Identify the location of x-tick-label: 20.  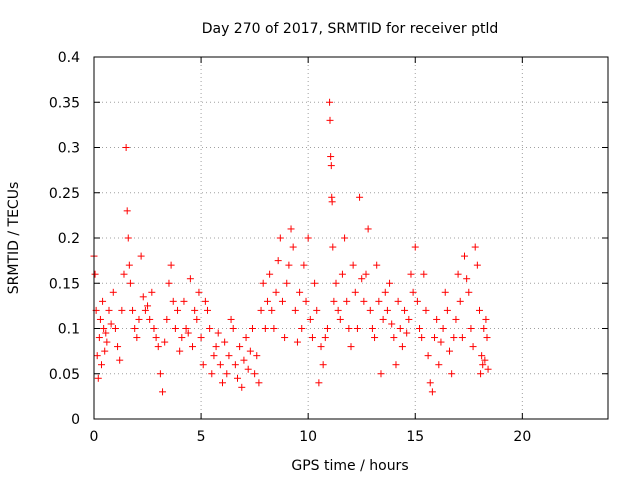
(522, 437).